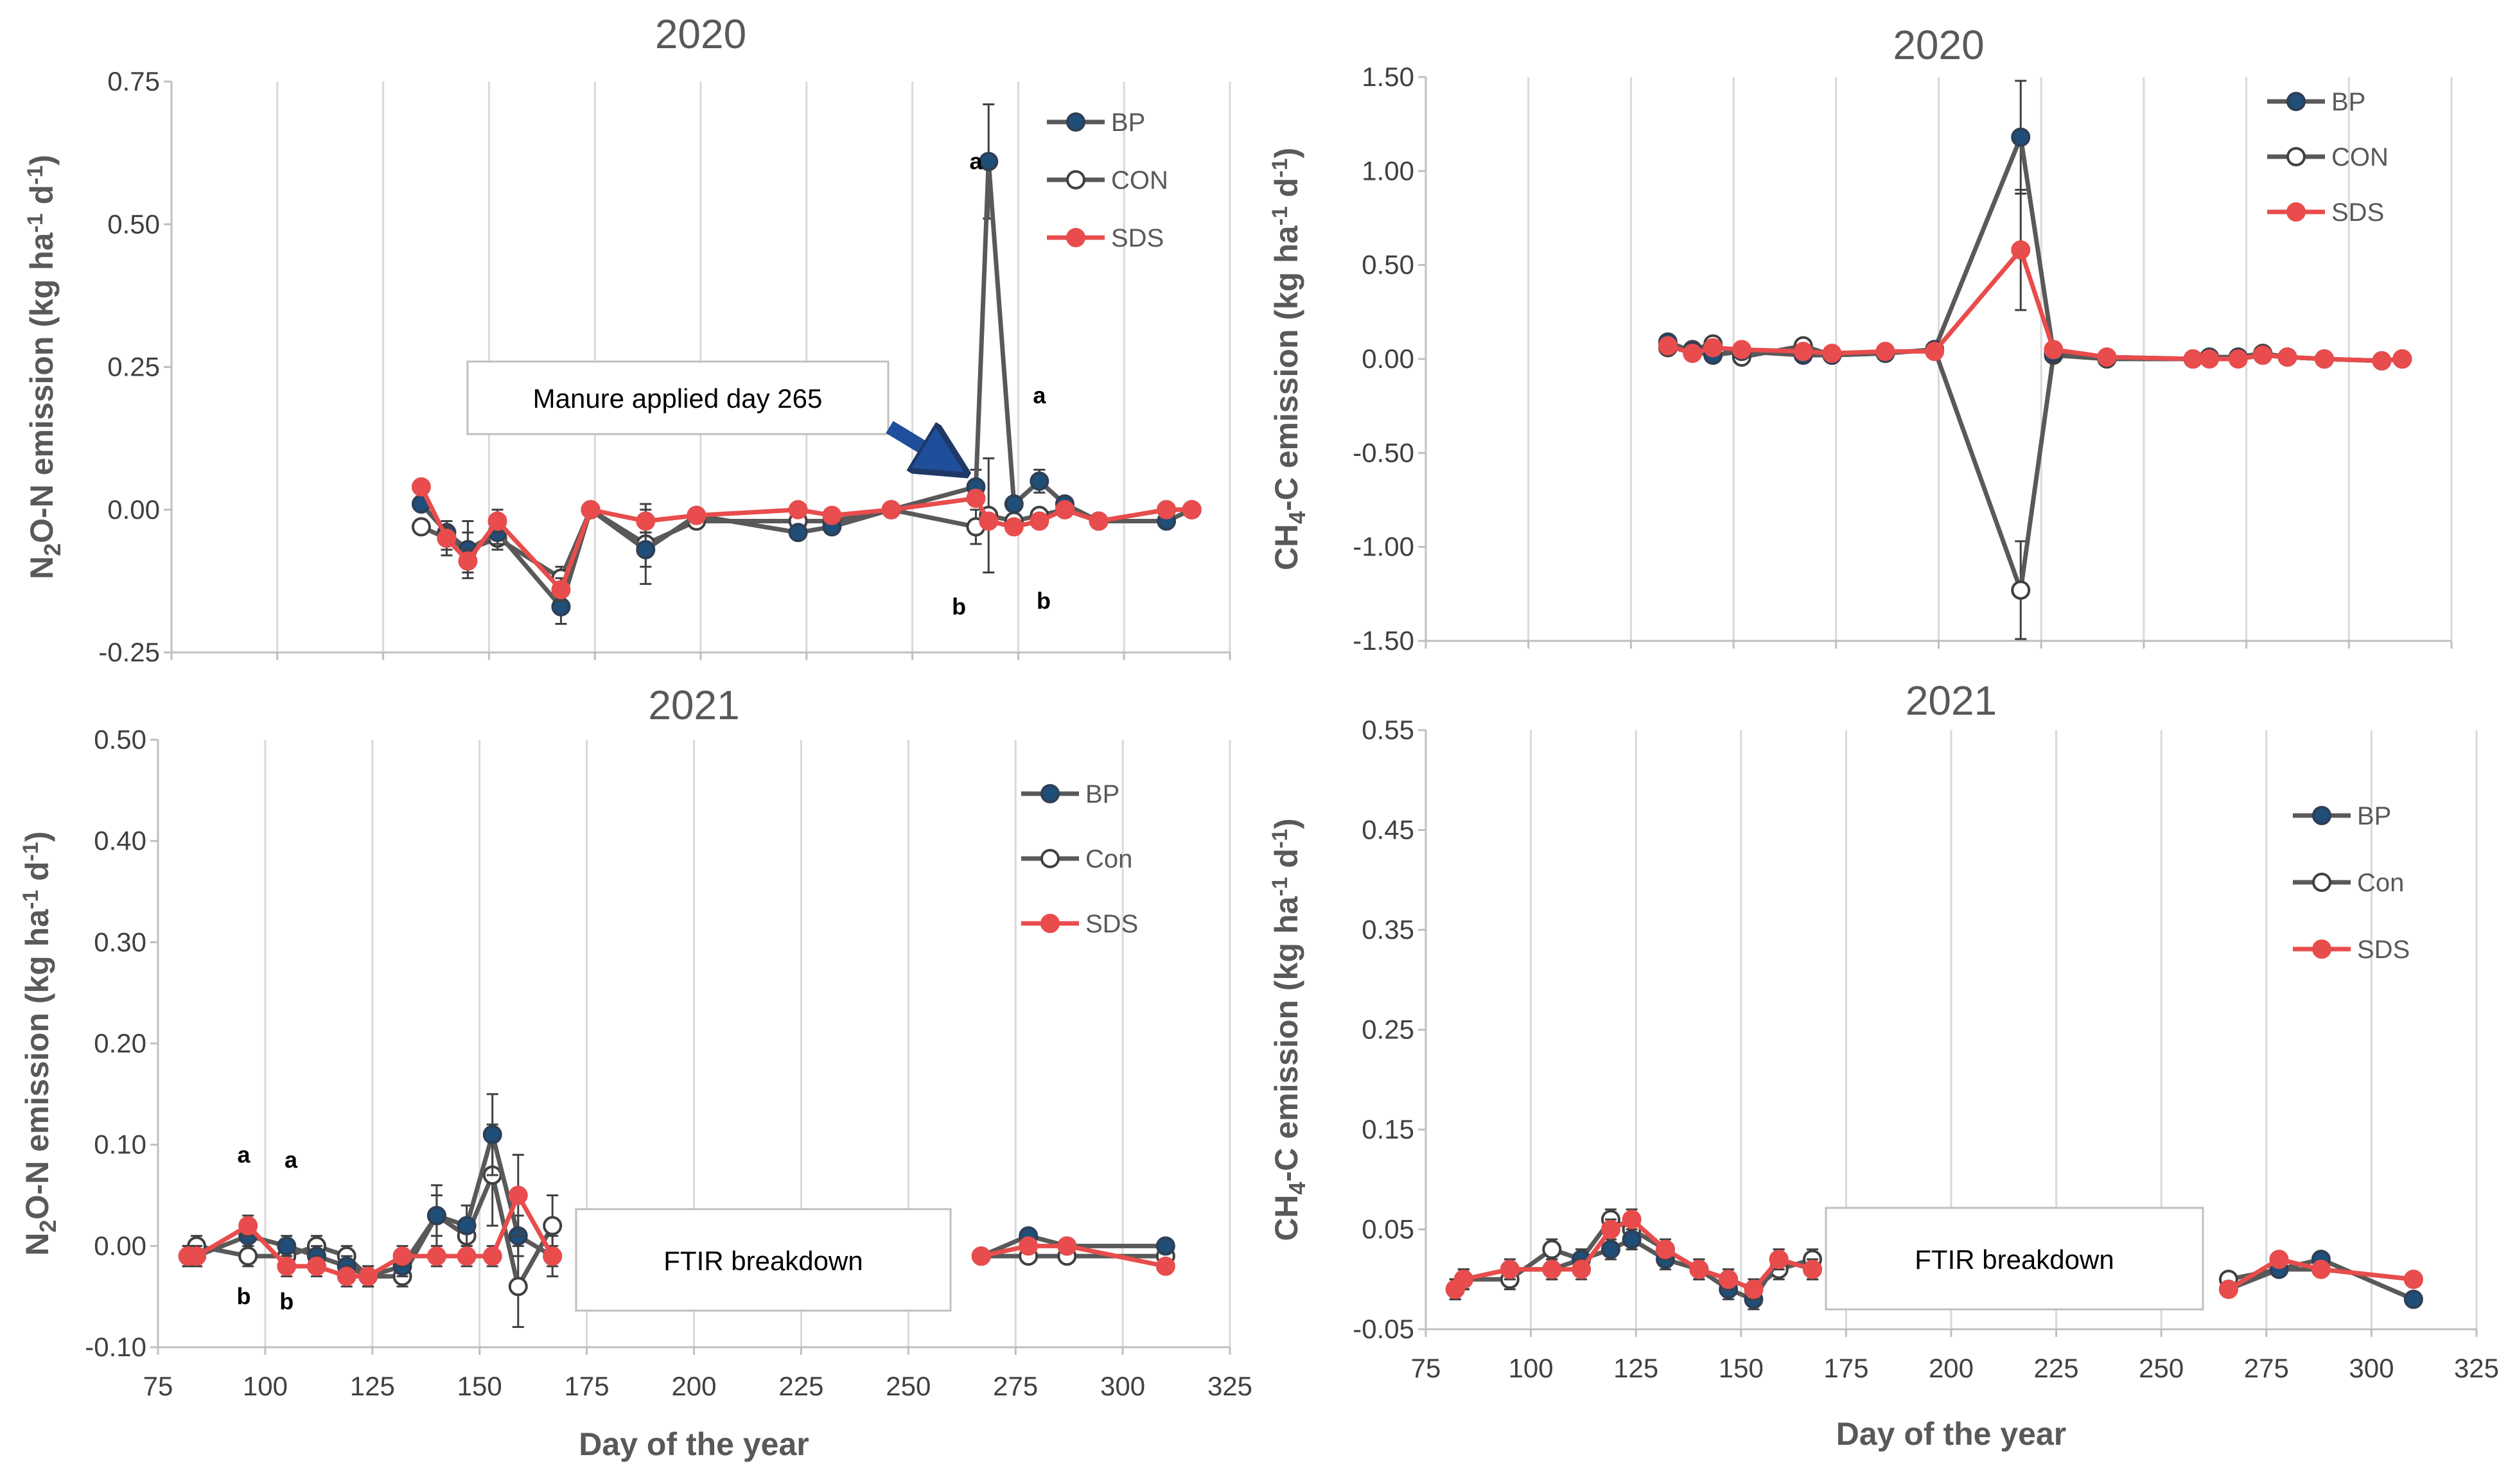  What do you see at coordinates (2360, 157) in the screenshot?
I see `legend-label: CON` at bounding box center [2360, 157].